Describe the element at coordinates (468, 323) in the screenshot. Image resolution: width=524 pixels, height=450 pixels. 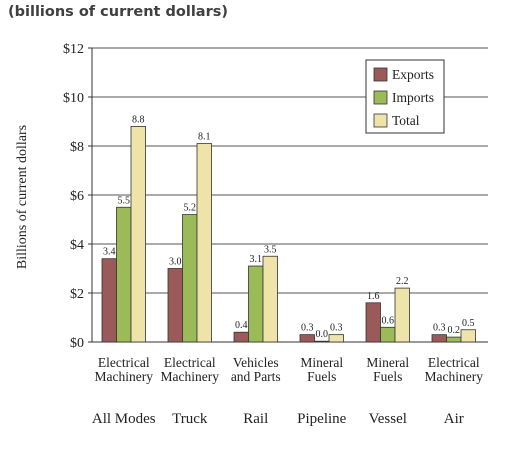
I see `data-label: 0.5` at that location.